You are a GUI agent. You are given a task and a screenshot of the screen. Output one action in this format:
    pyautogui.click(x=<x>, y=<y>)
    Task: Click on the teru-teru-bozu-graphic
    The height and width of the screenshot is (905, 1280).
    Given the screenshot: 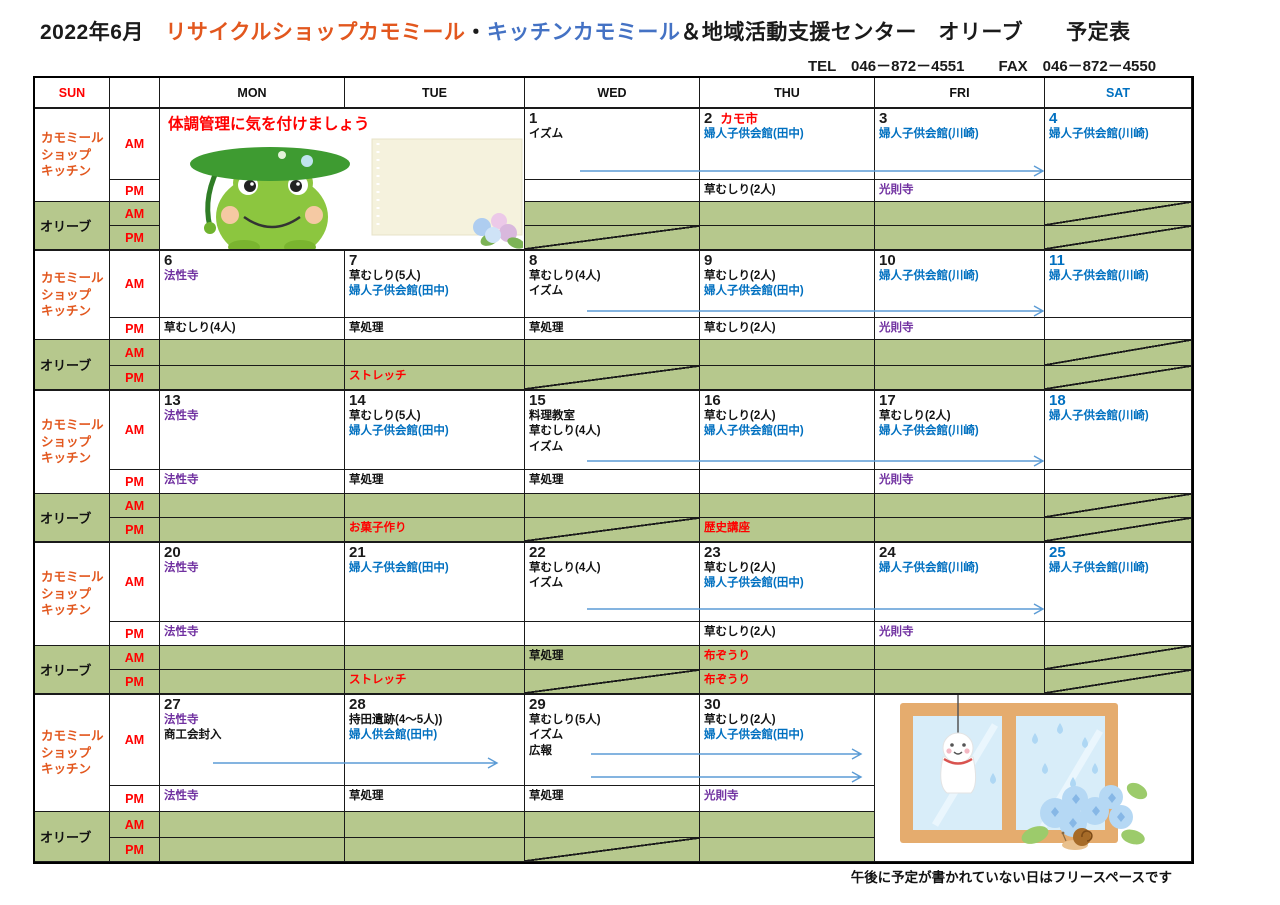 What is the action you would take?
    pyautogui.click(x=958, y=744)
    